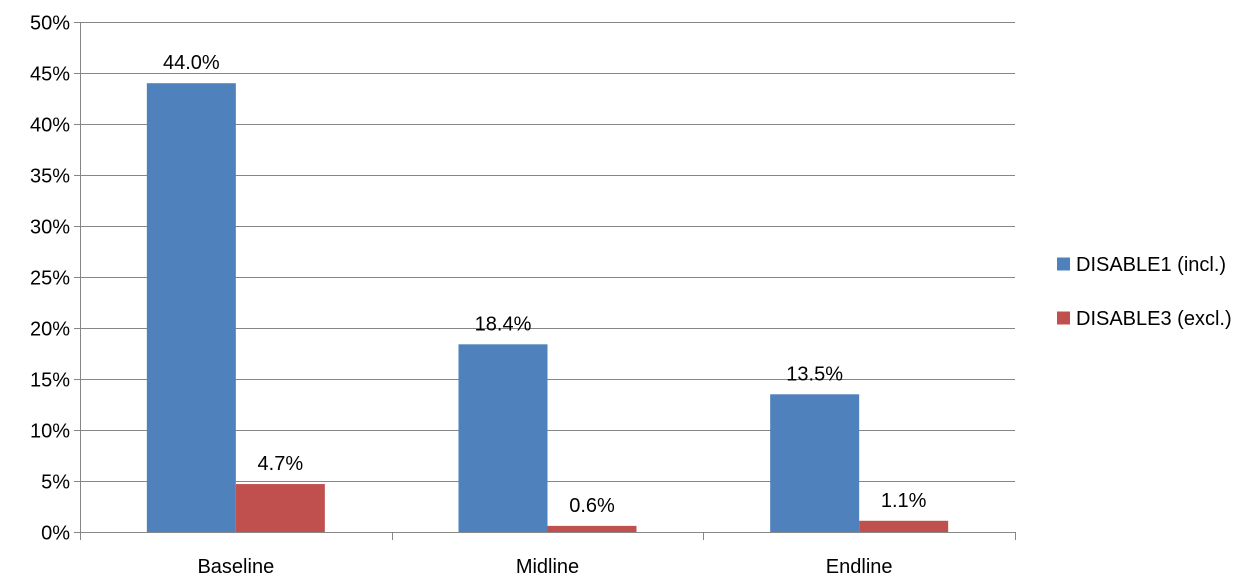 This screenshot has width=1253, height=577. I want to click on x-tick-label: Midline, so click(547, 566).